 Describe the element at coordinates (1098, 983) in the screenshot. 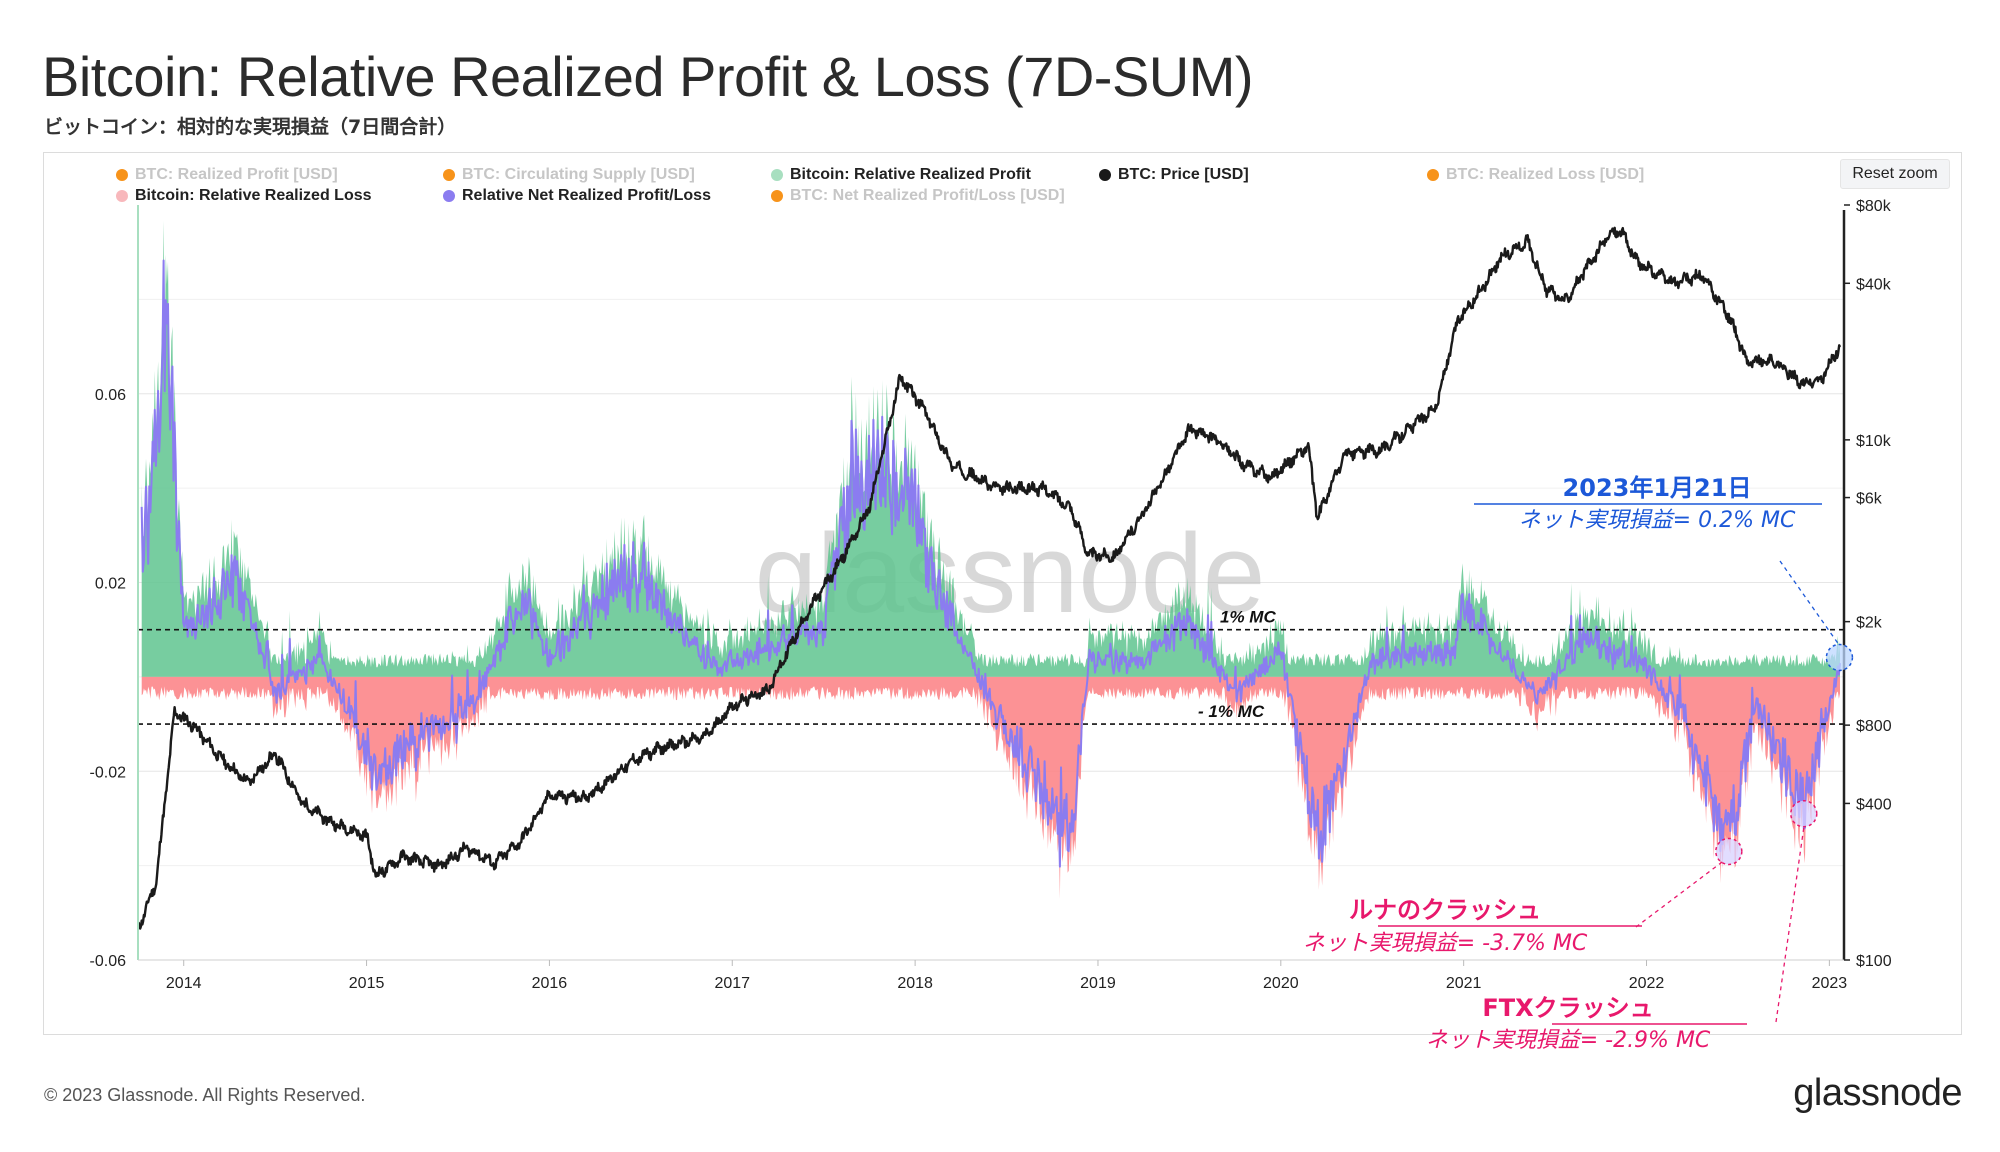

I see `x-axis-tick-label: 2019` at that location.